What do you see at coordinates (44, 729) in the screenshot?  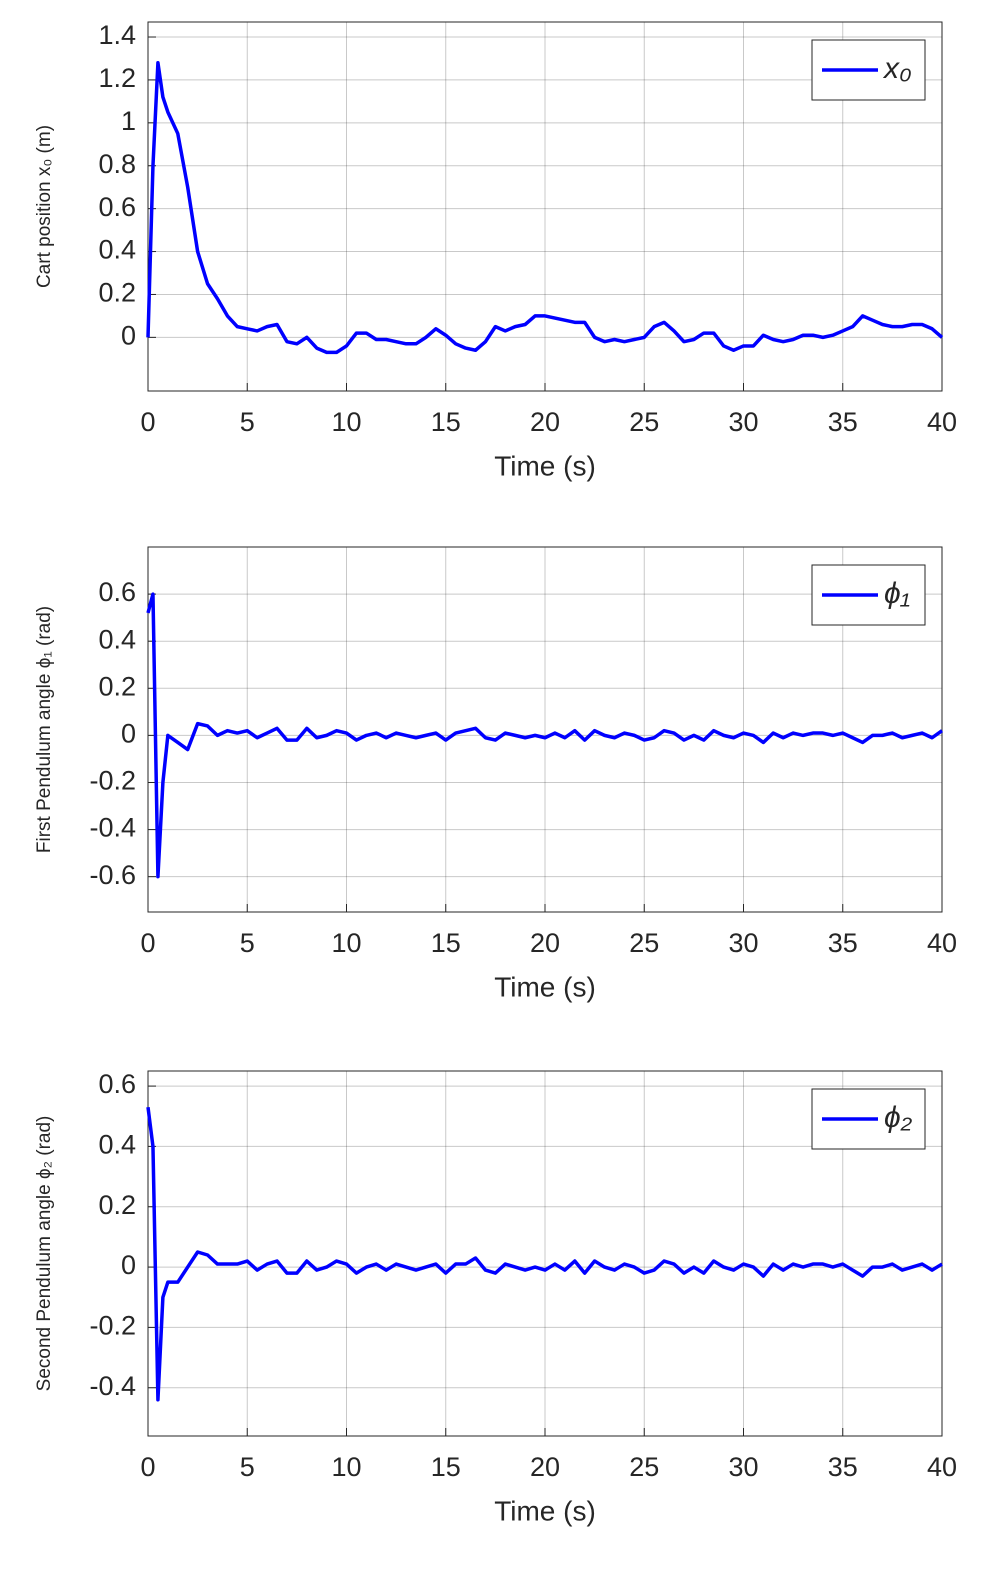 I see `y-axis-label: First Pendulum angle ϕ₁ (rad)` at bounding box center [44, 729].